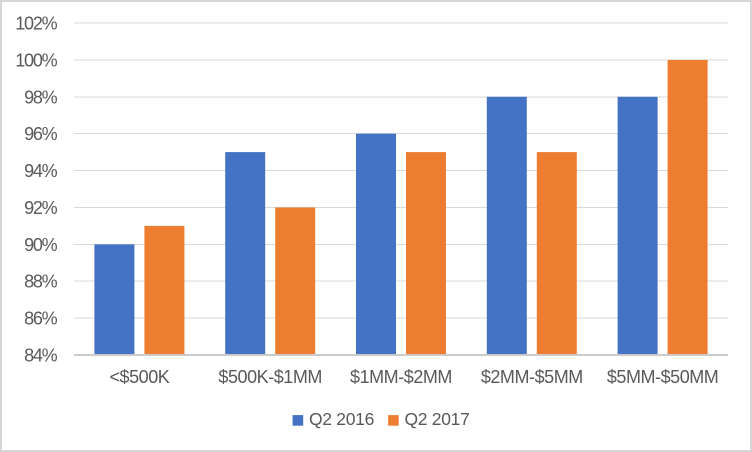 Image resolution: width=752 pixels, height=452 pixels. Describe the element at coordinates (41, 356) in the screenshot. I see `svg-text: 84%` at that location.